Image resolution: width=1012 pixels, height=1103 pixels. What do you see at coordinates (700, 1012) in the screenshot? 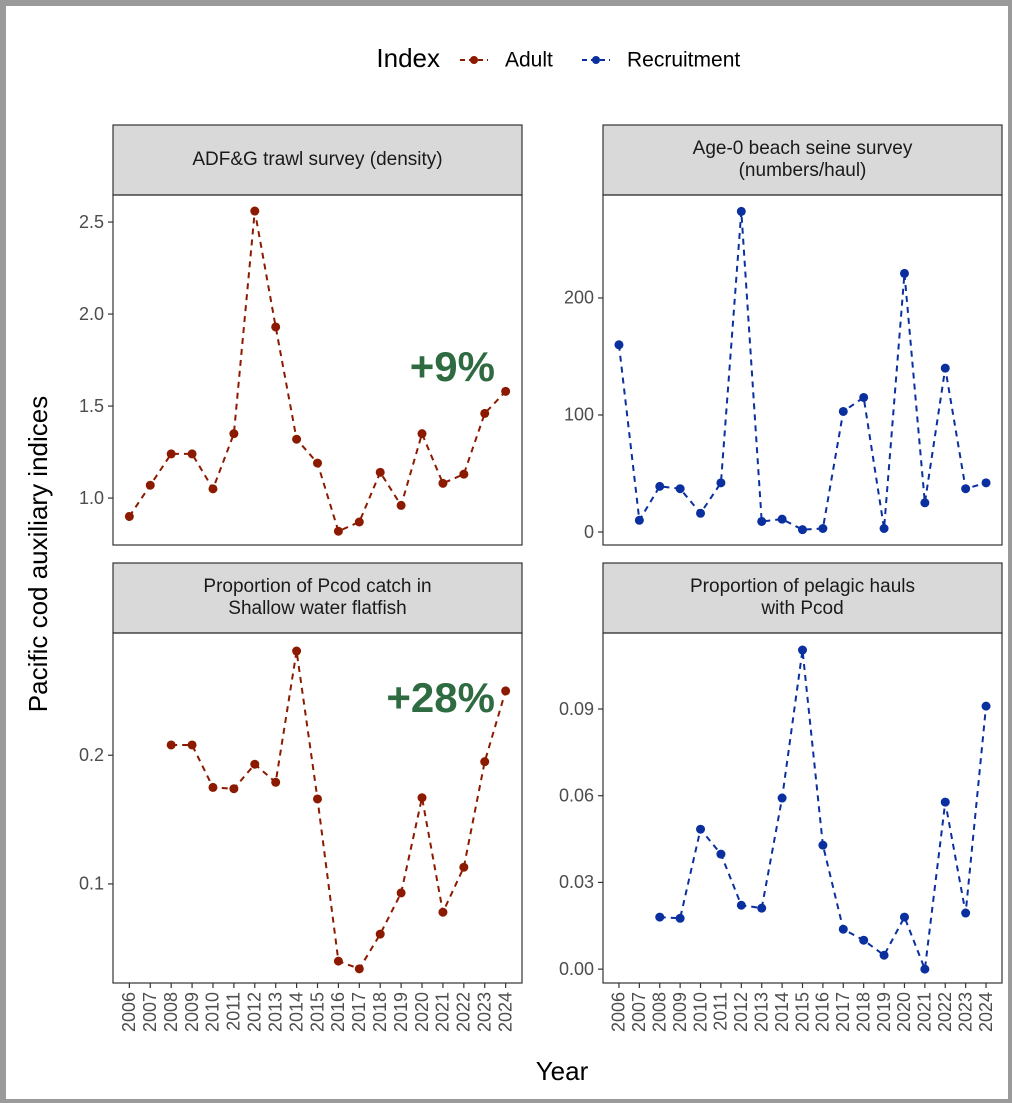
I see `x-tick-label: 2010` at bounding box center [700, 1012].